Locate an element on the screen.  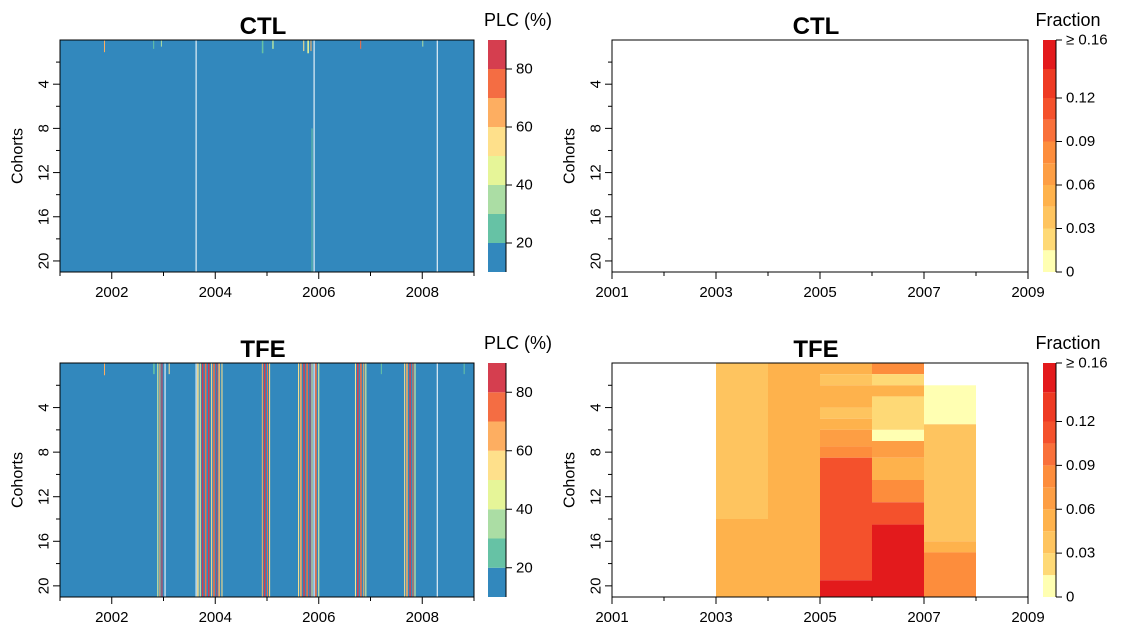
x-tick-label: 2003 is located at coordinates (715, 292).